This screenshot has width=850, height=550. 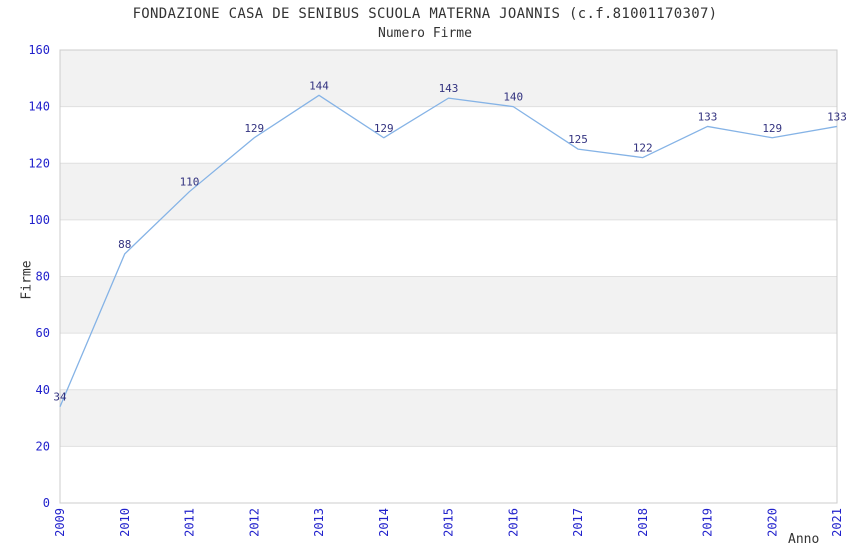 I want to click on x-tick-label: 2016, so click(x=513, y=522).